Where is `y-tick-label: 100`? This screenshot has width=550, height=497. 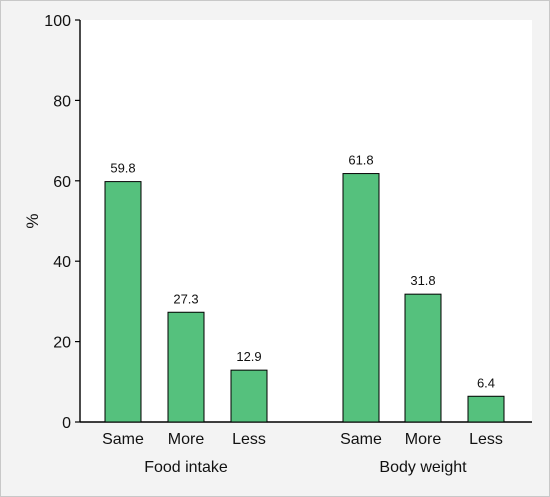 y-tick-label: 100 is located at coordinates (57, 21).